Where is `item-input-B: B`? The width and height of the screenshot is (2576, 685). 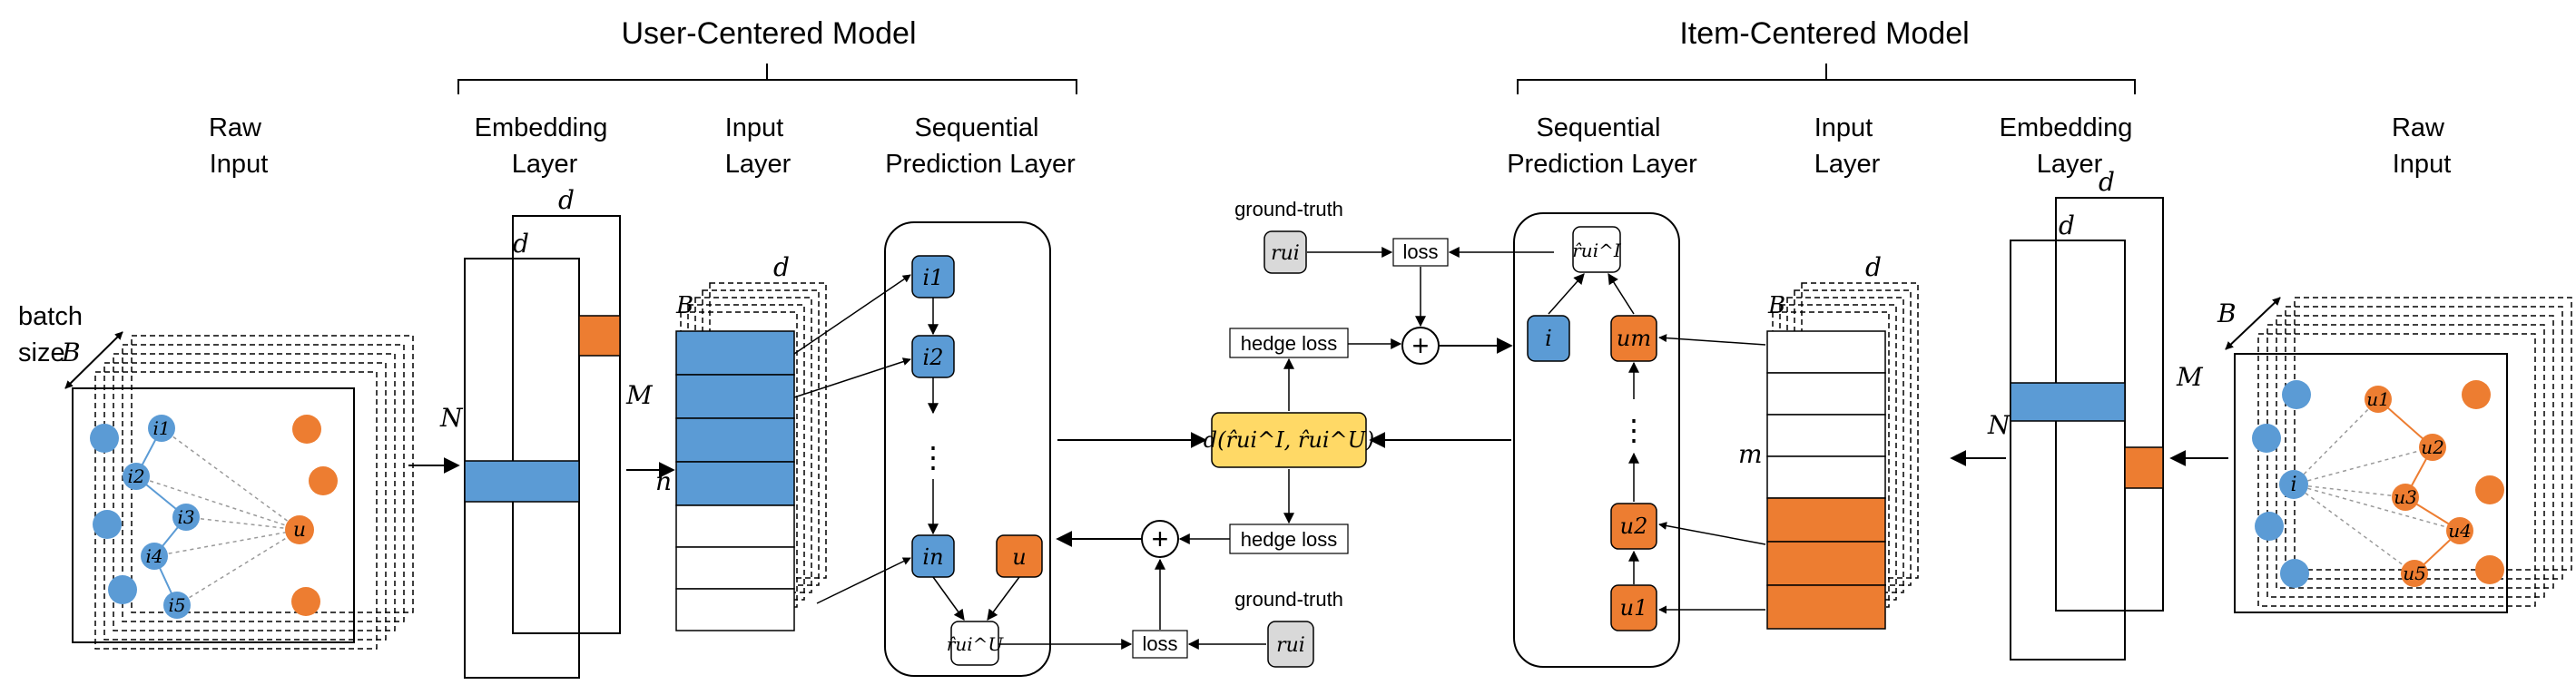 item-input-B: B is located at coordinates (1776, 305).